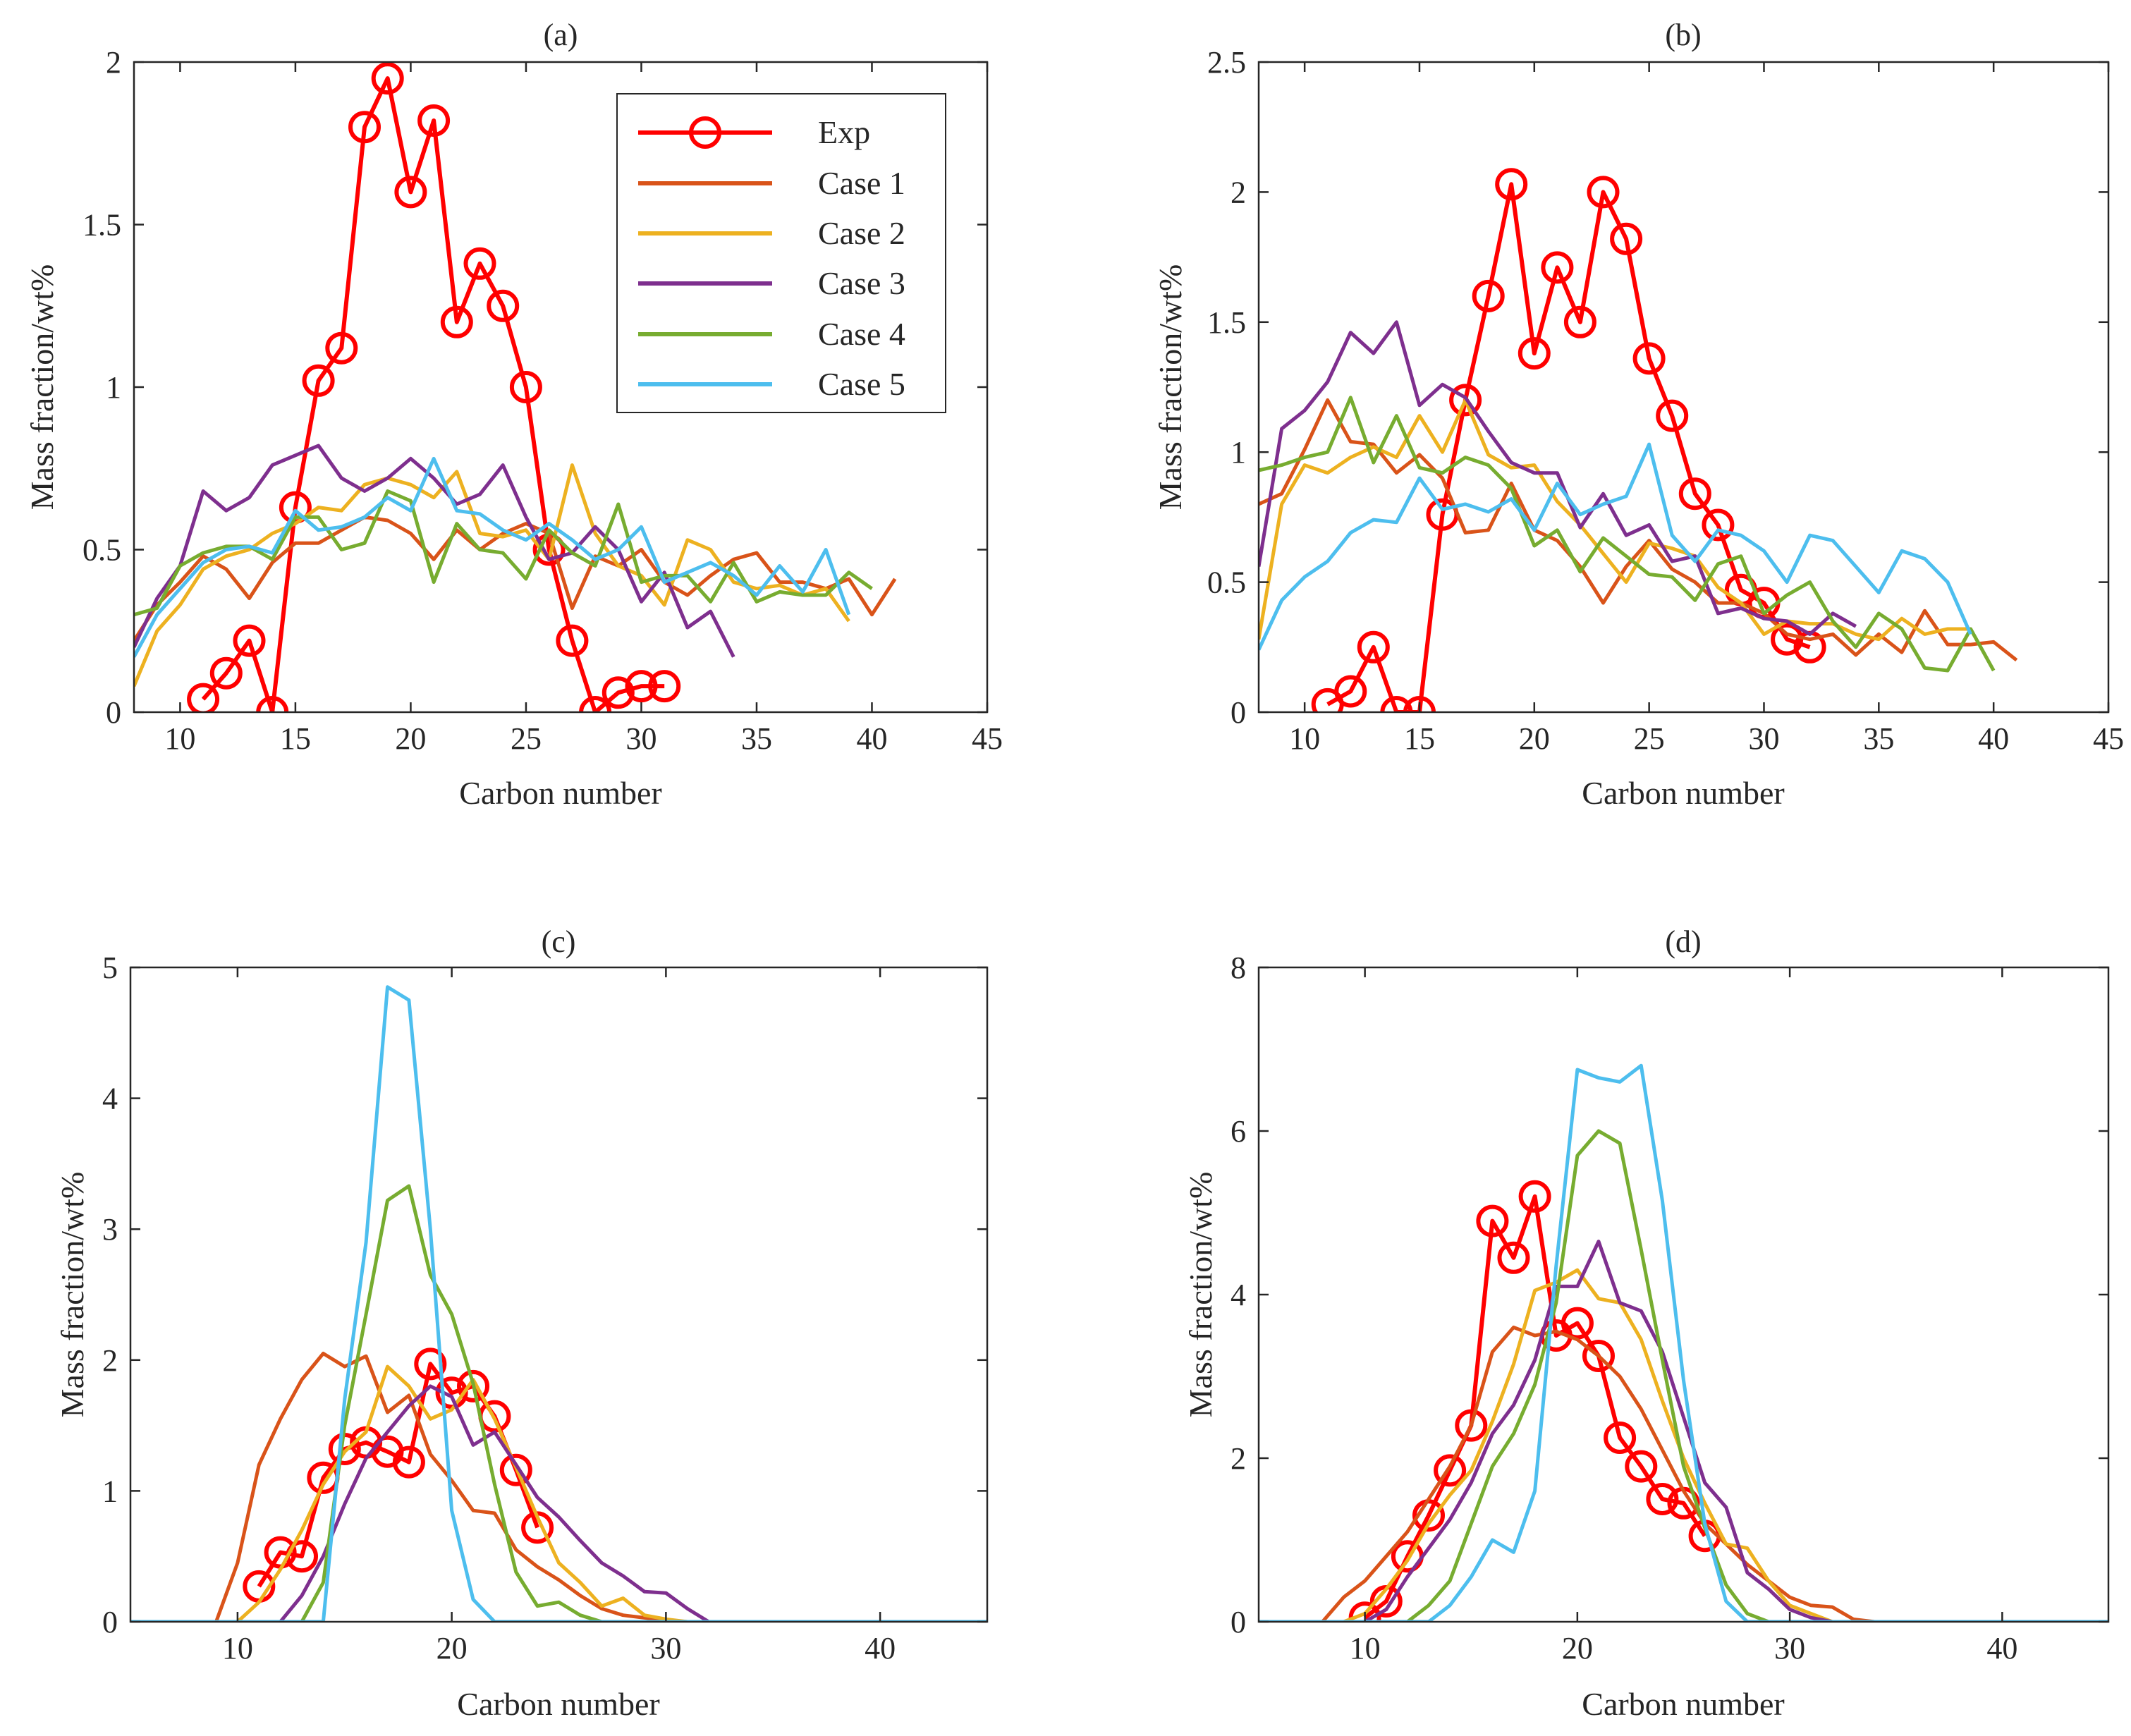 Image resolution: width=2131 pixels, height=1736 pixels. What do you see at coordinates (1419, 738) in the screenshot?
I see `x-tick-label: 15` at bounding box center [1419, 738].